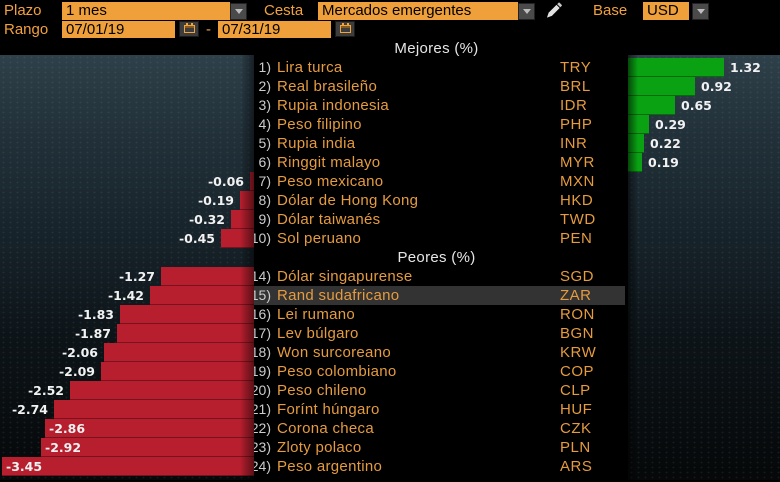 The image size is (780, 482). What do you see at coordinates (576, 295) in the screenshot?
I see `currency-code: ZAR` at bounding box center [576, 295].